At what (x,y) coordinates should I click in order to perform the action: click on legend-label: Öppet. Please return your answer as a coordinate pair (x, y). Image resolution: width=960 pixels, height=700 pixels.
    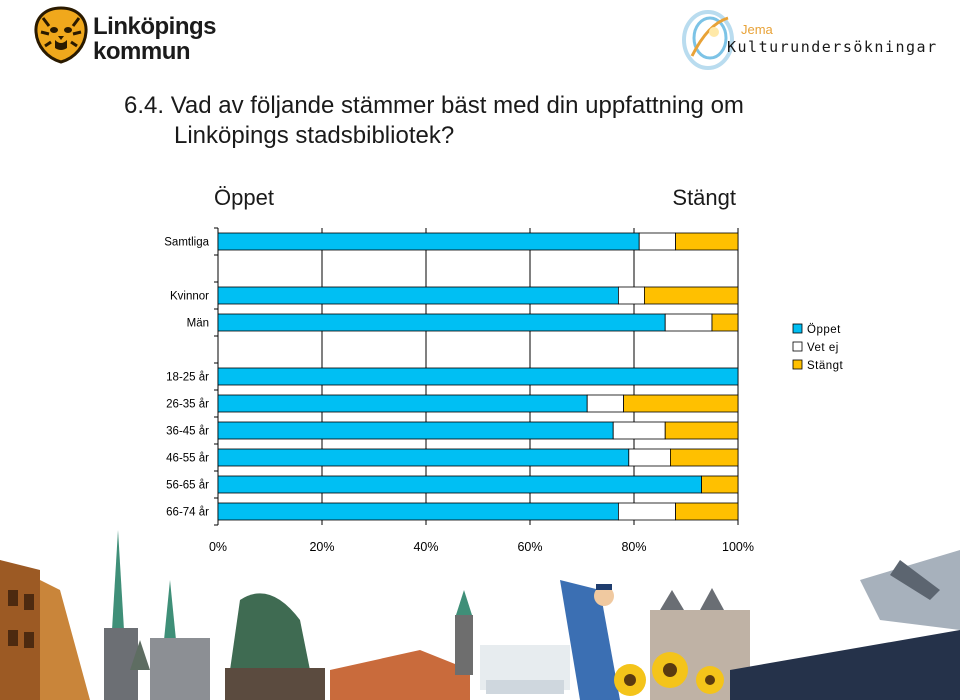
    Looking at the image, I should click on (824, 330).